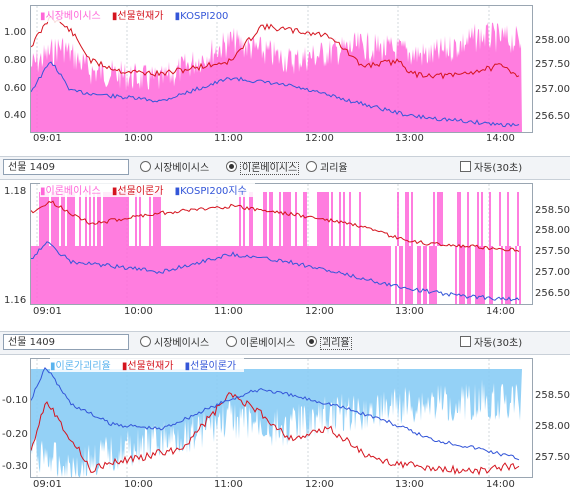 The image size is (570, 496). What do you see at coordinates (552, 116) in the screenshot?
I see `right-tick: 256.50` at bounding box center [552, 116].